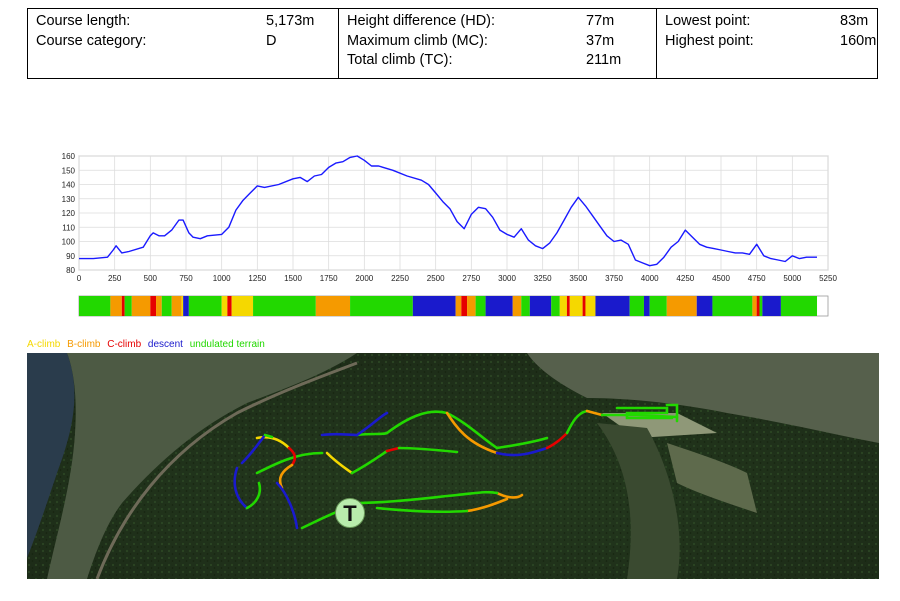  I want to click on legend-undulated-terrain: undulated terrain, so click(227, 344).